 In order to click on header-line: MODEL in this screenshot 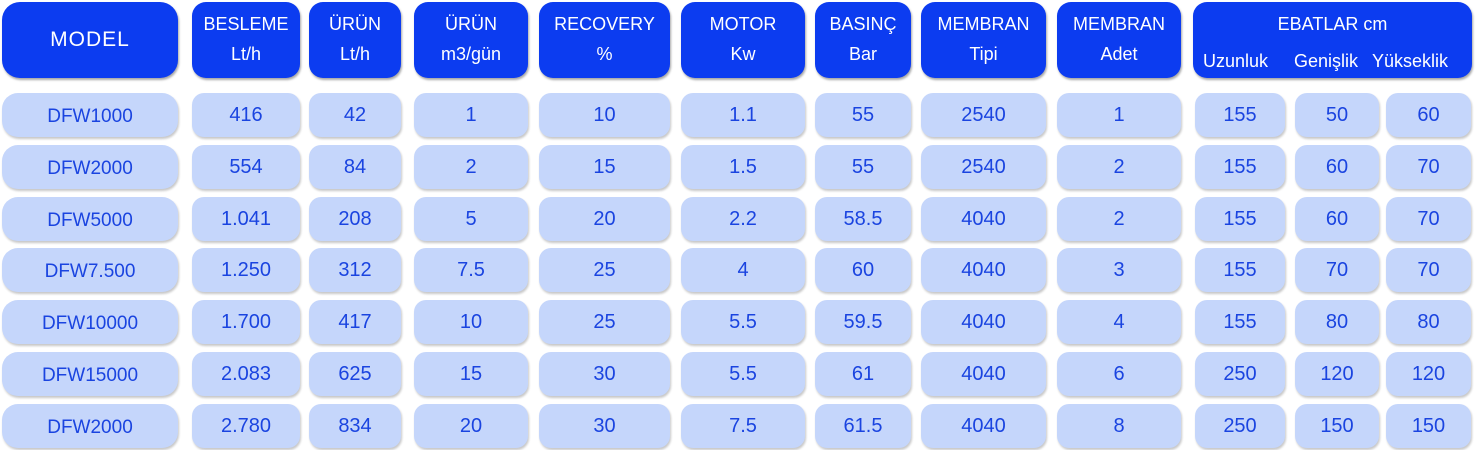, I will do `click(90, 39)`.